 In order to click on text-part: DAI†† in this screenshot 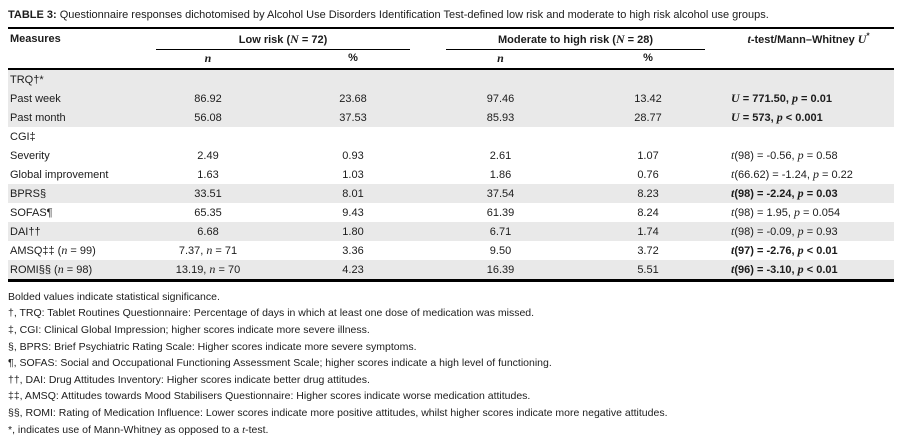, I will do `click(25, 232)`.